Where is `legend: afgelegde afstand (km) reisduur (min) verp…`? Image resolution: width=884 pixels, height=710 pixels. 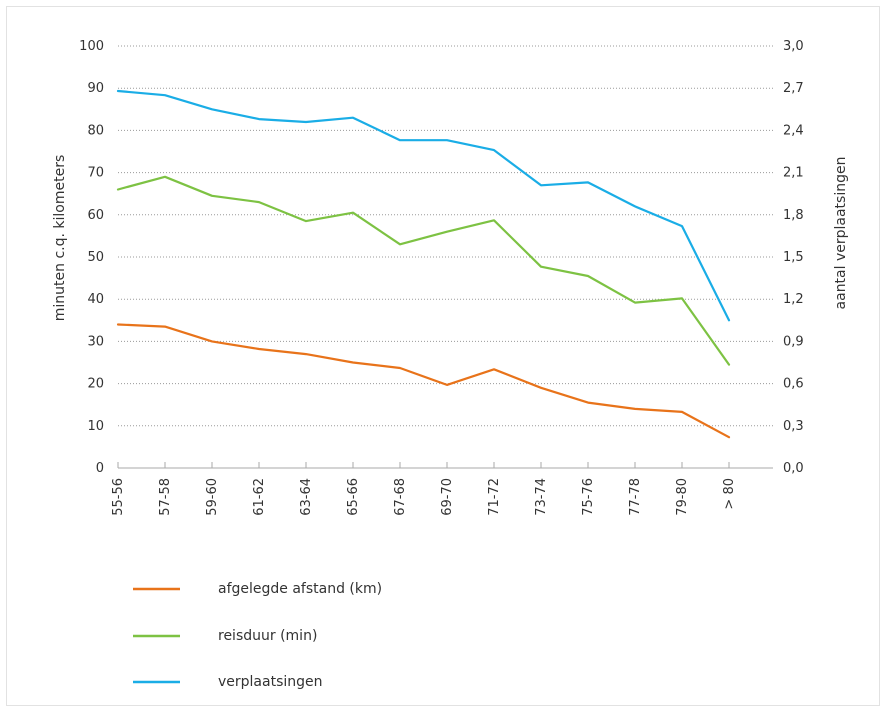 legend: afgelegde afstand (km) reisduur (min) verp… is located at coordinates (257, 635).